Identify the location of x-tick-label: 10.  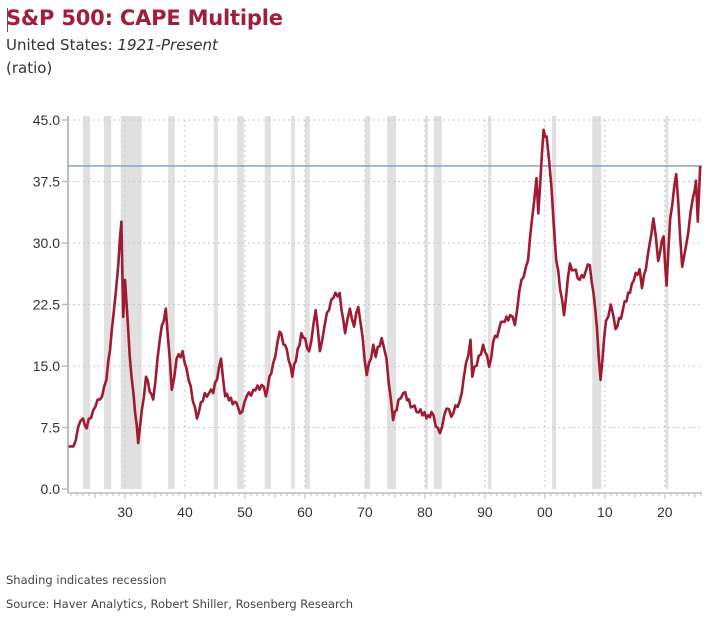
(605, 512).